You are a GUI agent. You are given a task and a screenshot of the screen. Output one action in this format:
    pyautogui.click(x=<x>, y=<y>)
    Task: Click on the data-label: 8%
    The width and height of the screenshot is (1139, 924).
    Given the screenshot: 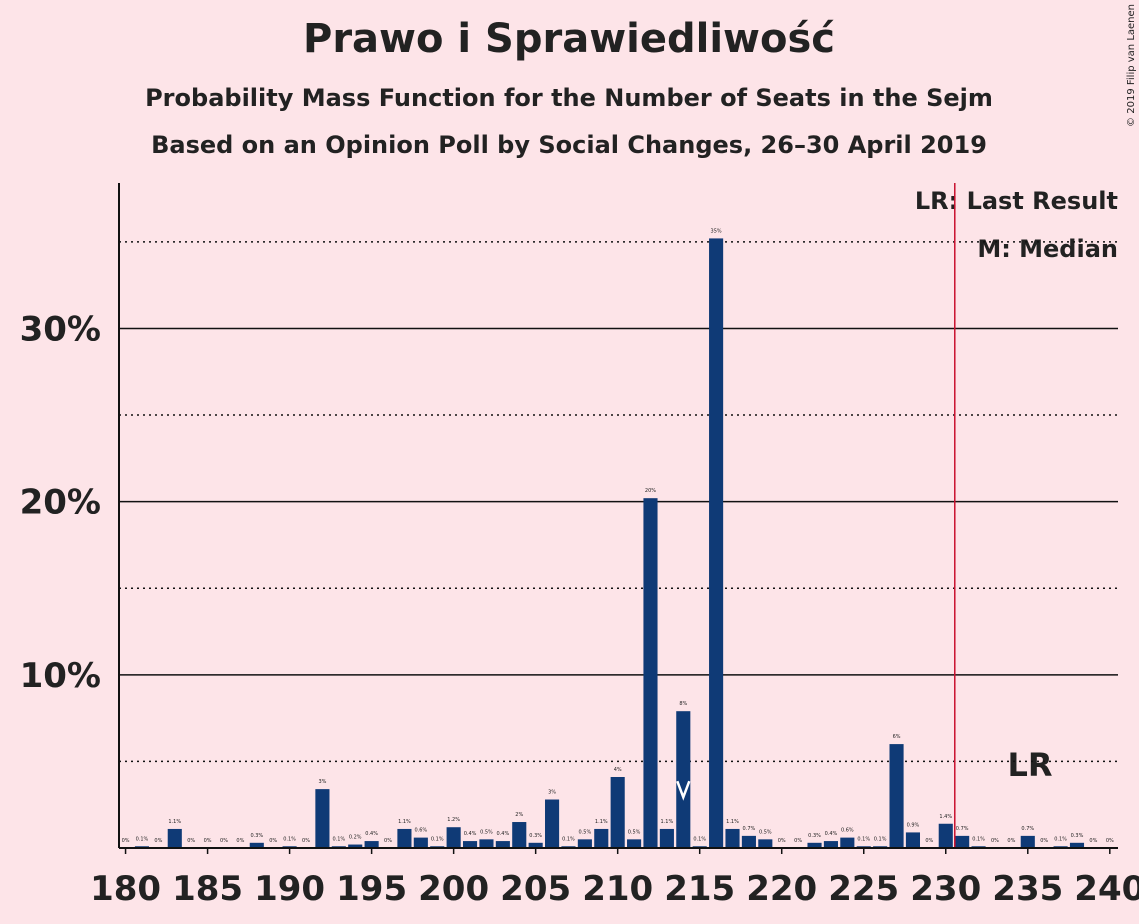 What is the action you would take?
    pyautogui.click(x=683, y=704)
    